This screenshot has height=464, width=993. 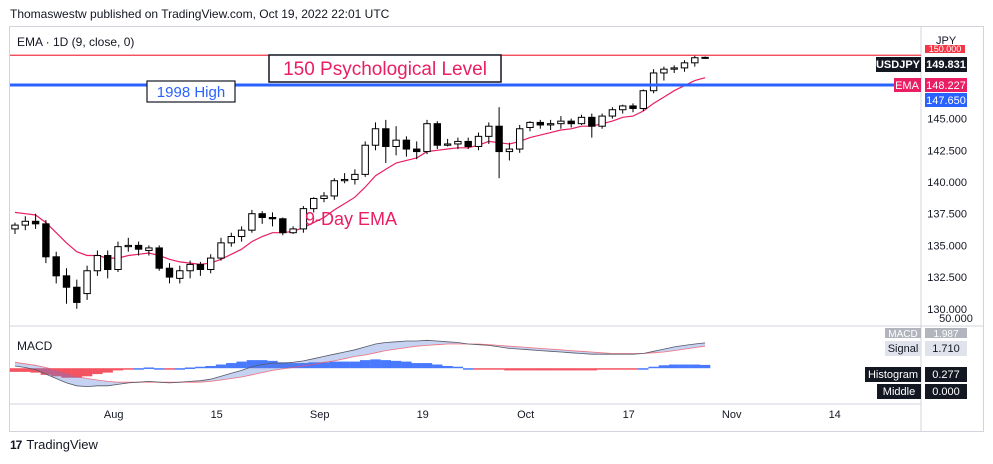 I want to click on macd-name-bg, so click(x=903, y=333).